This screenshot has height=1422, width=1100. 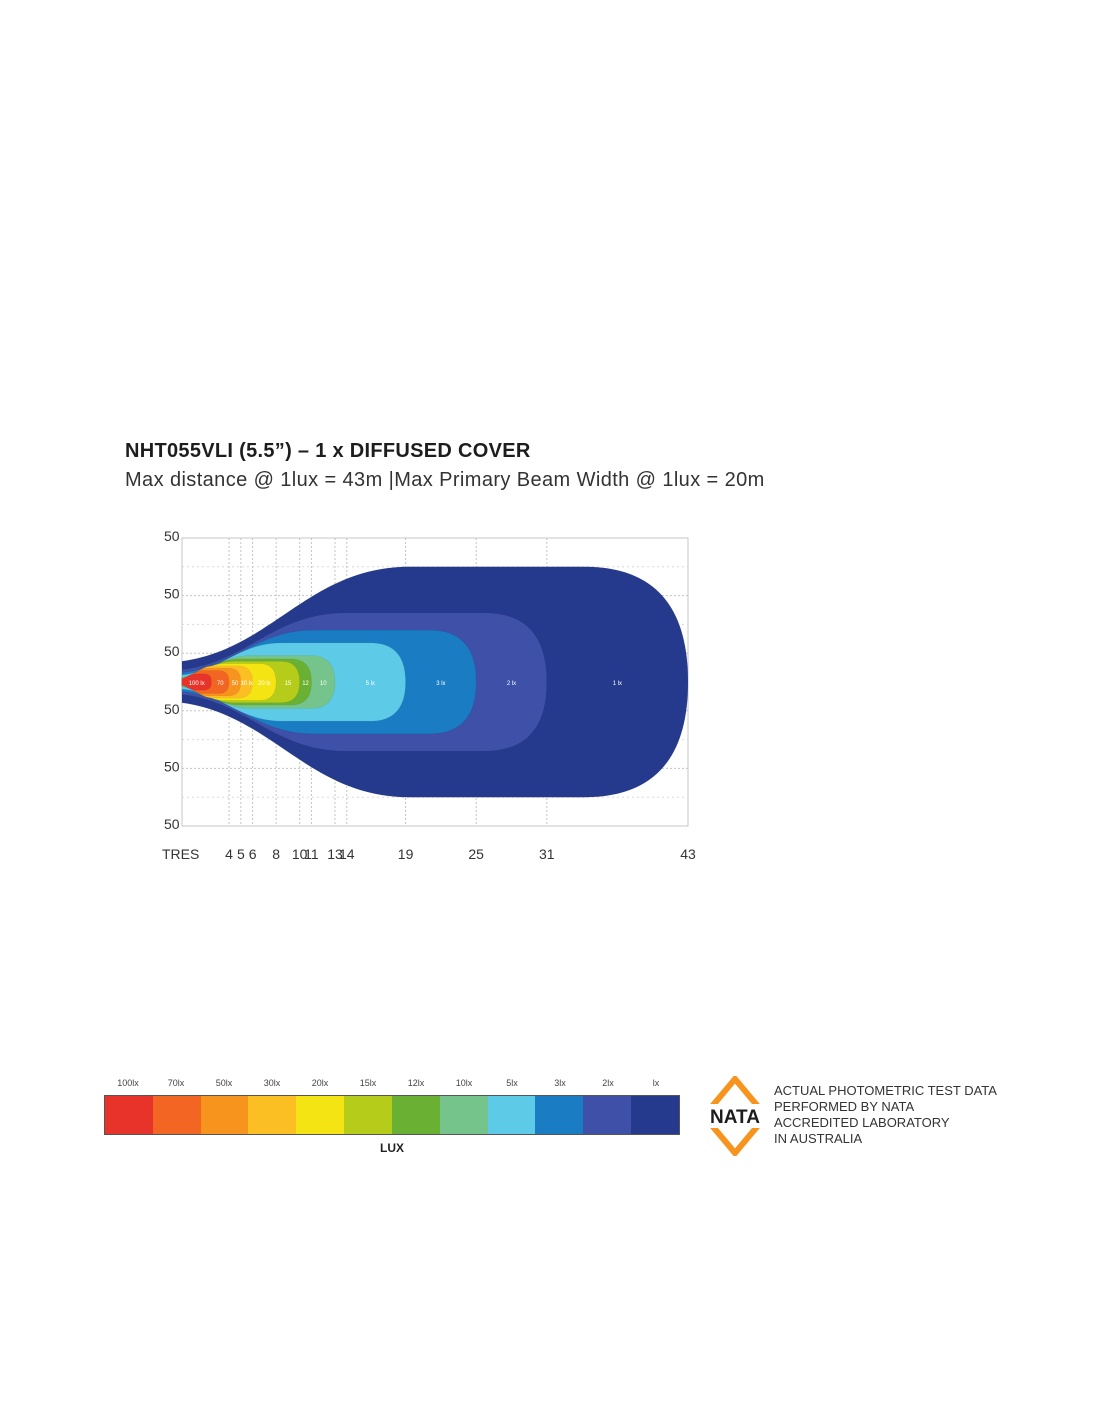 What do you see at coordinates (272, 1083) in the screenshot?
I see `legend-label: 30lx` at bounding box center [272, 1083].